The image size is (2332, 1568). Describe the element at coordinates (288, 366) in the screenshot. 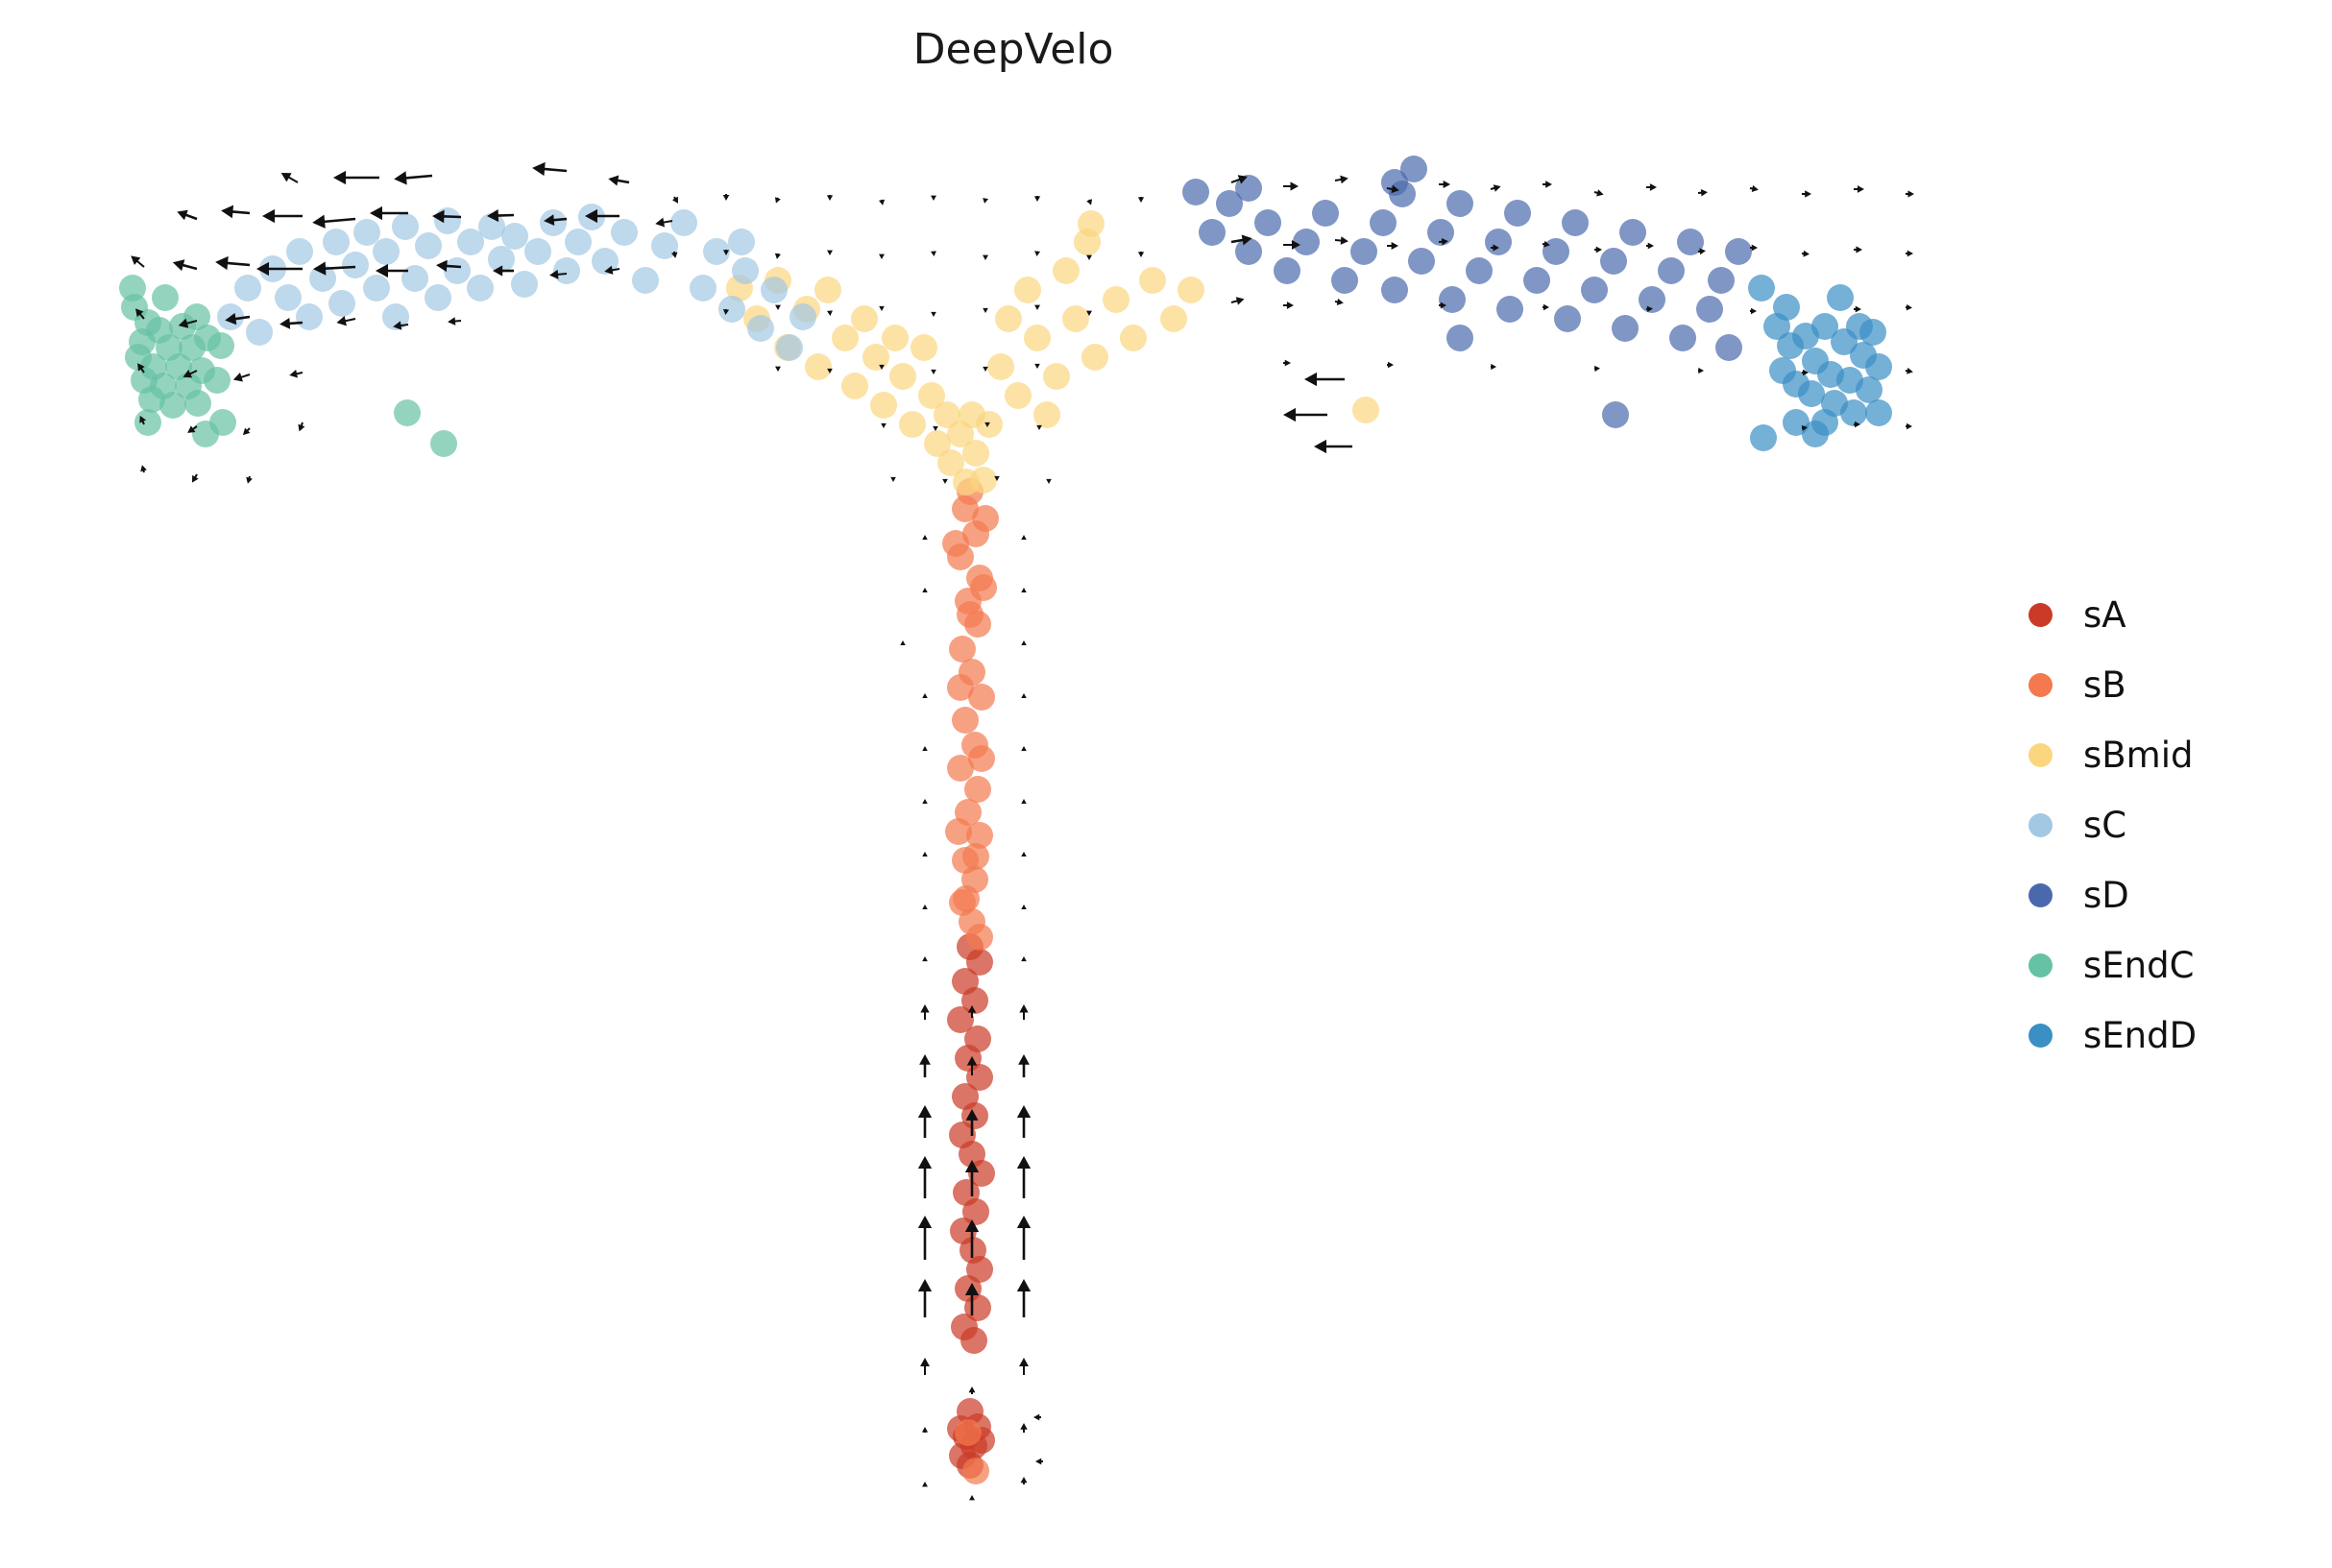

I see `series-sEndC` at that location.